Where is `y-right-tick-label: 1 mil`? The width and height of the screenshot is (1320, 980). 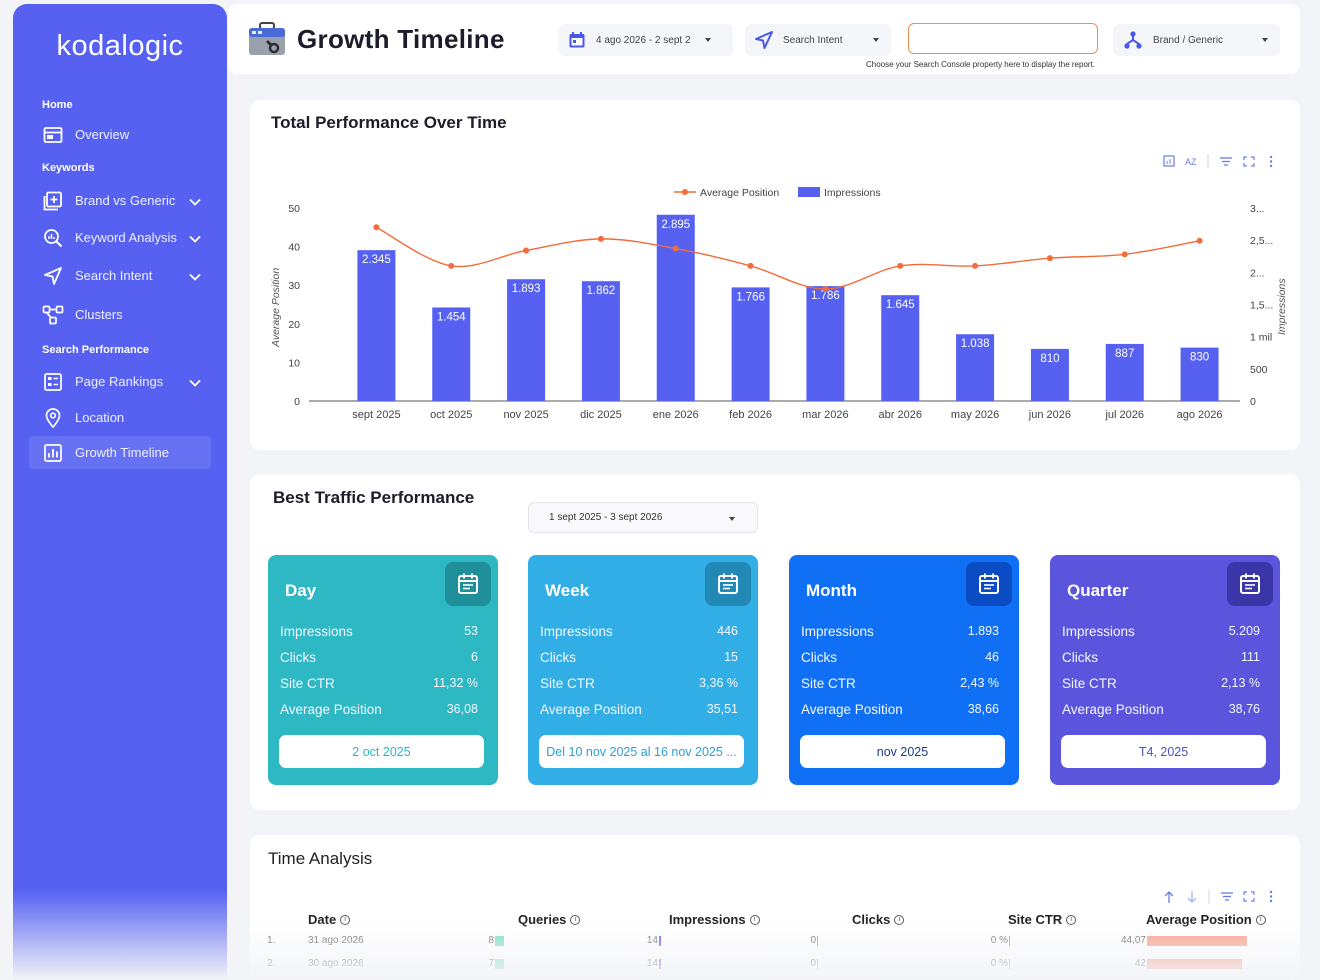
y-right-tick-label: 1 mil is located at coordinates (1261, 338).